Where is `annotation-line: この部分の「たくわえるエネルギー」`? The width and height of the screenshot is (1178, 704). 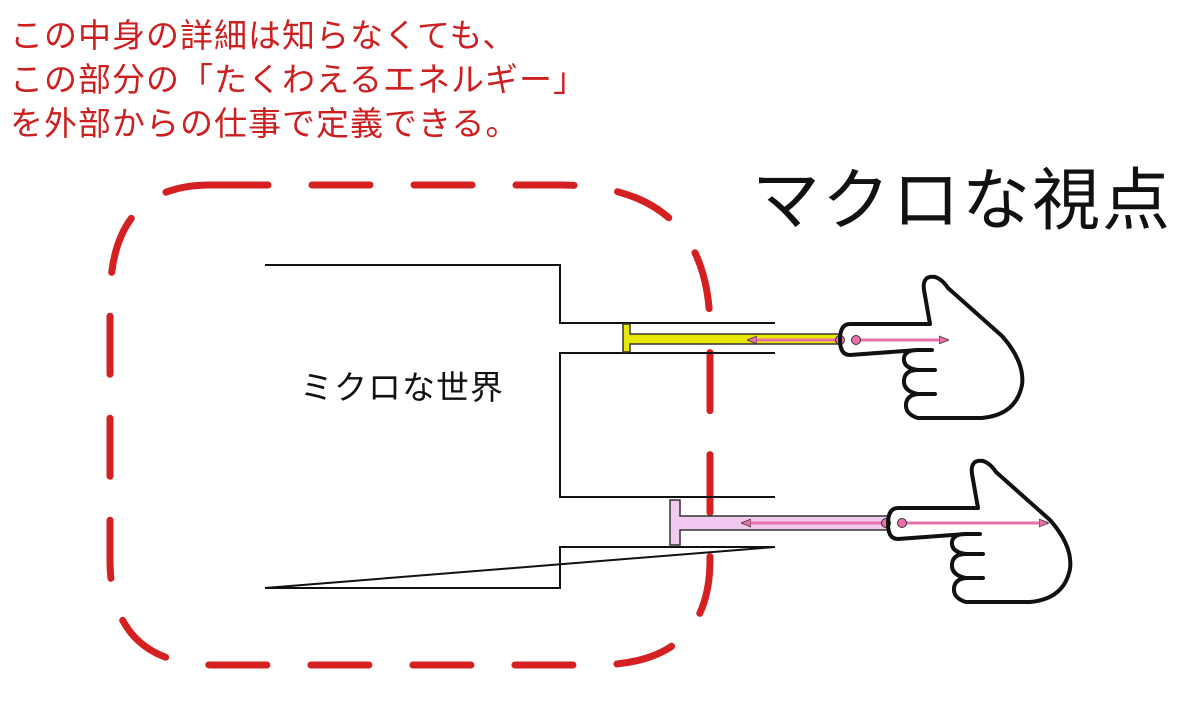
annotation-line: この部分の「たくわえるエネルギー」 is located at coordinates (299, 79).